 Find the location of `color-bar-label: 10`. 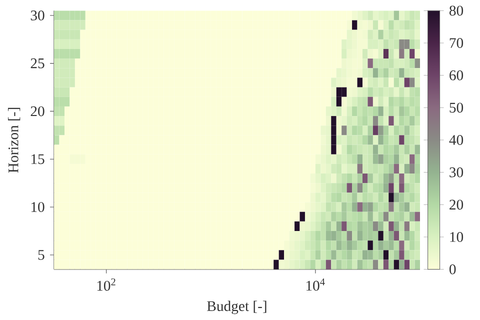

color-bar-label: 10 is located at coordinates (457, 237).